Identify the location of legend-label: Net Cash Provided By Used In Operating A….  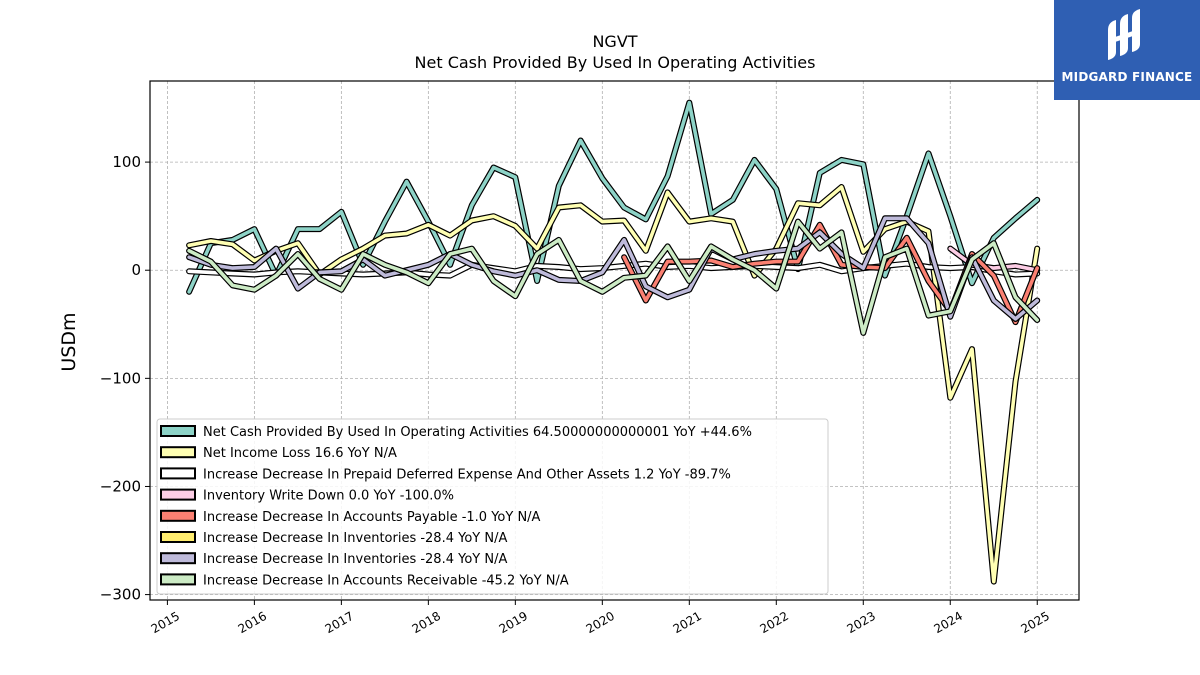
(477, 432).